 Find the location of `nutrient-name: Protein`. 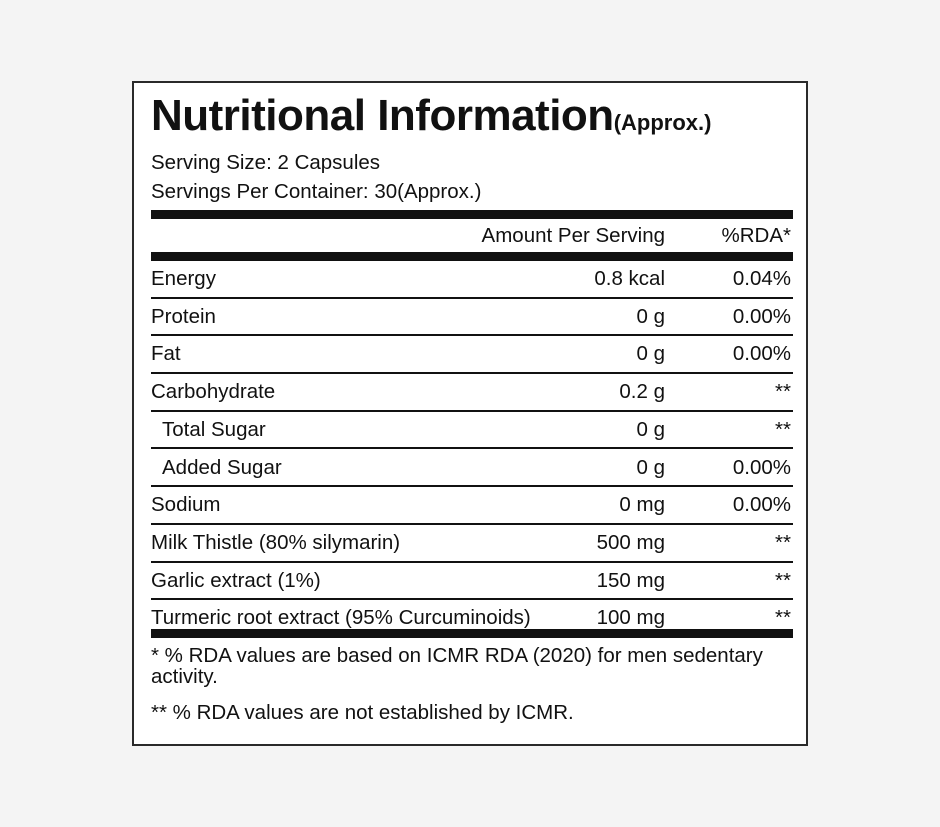

nutrient-name: Protein is located at coordinates (183, 316).